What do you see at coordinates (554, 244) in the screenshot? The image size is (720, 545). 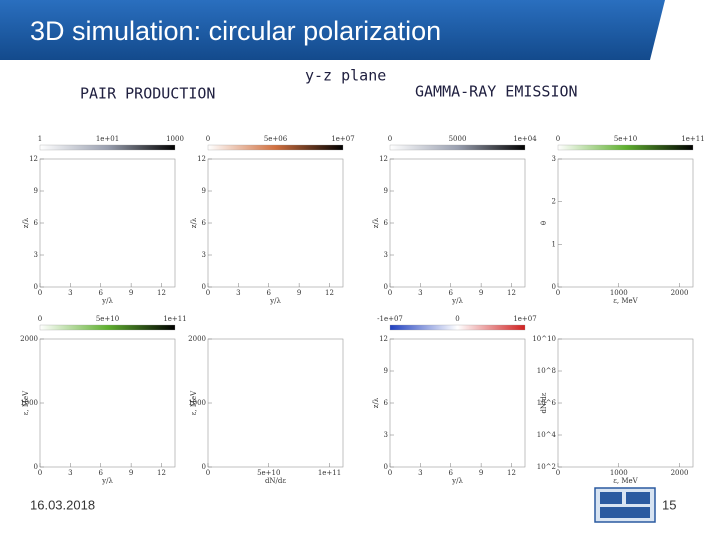 I see `y-tick-label: 1` at bounding box center [554, 244].